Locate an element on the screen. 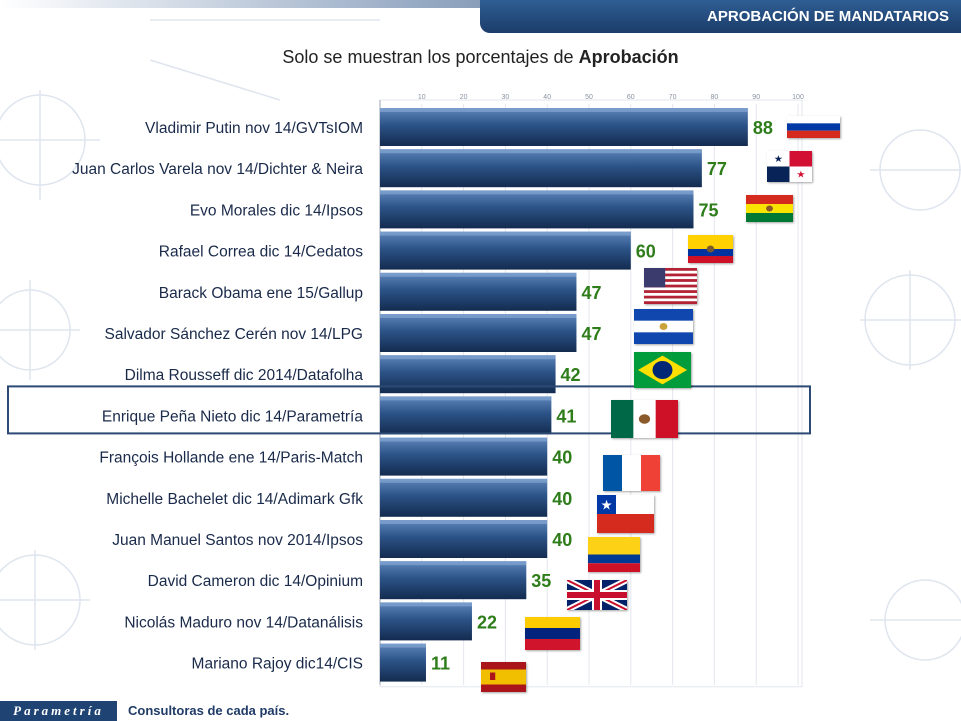 This screenshot has height=721, width=961. colombia-flag is located at coordinates (614, 554).